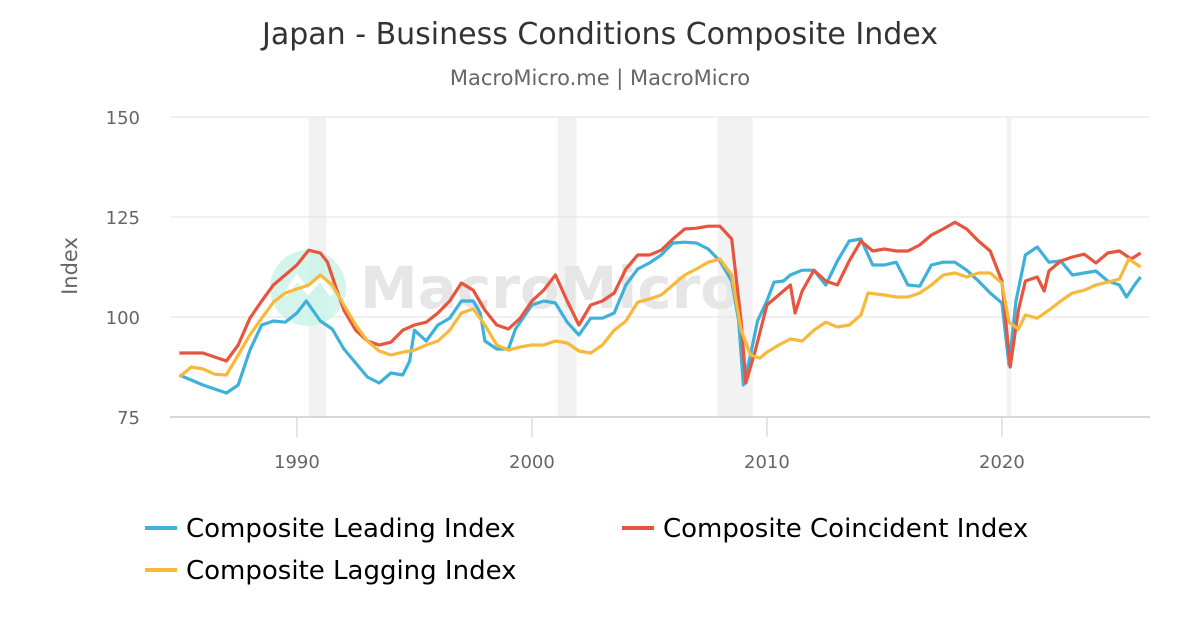  Describe the element at coordinates (70, 266) in the screenshot. I see `y-axis-label: Index` at that location.